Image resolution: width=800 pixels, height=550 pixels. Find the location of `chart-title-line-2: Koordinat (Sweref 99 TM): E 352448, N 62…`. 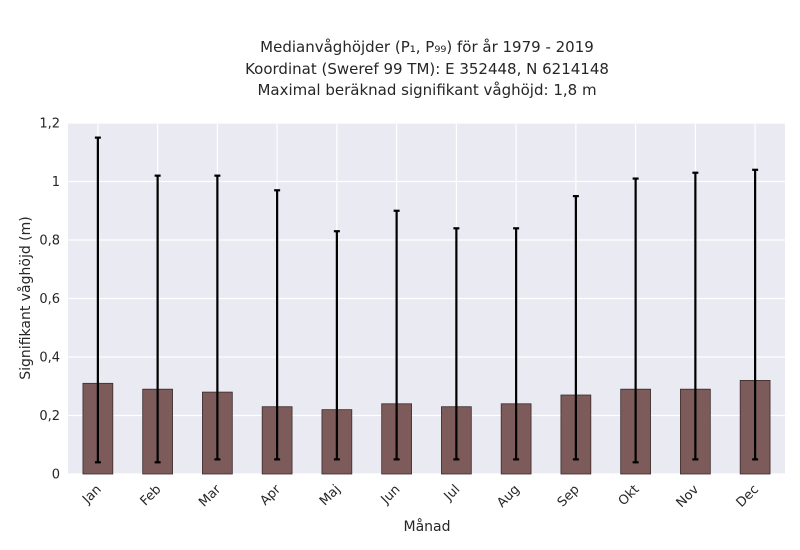

chart-title-line-2: Koordinat (Sweref 99 TM): E 352448, N 62… is located at coordinates (427, 69).